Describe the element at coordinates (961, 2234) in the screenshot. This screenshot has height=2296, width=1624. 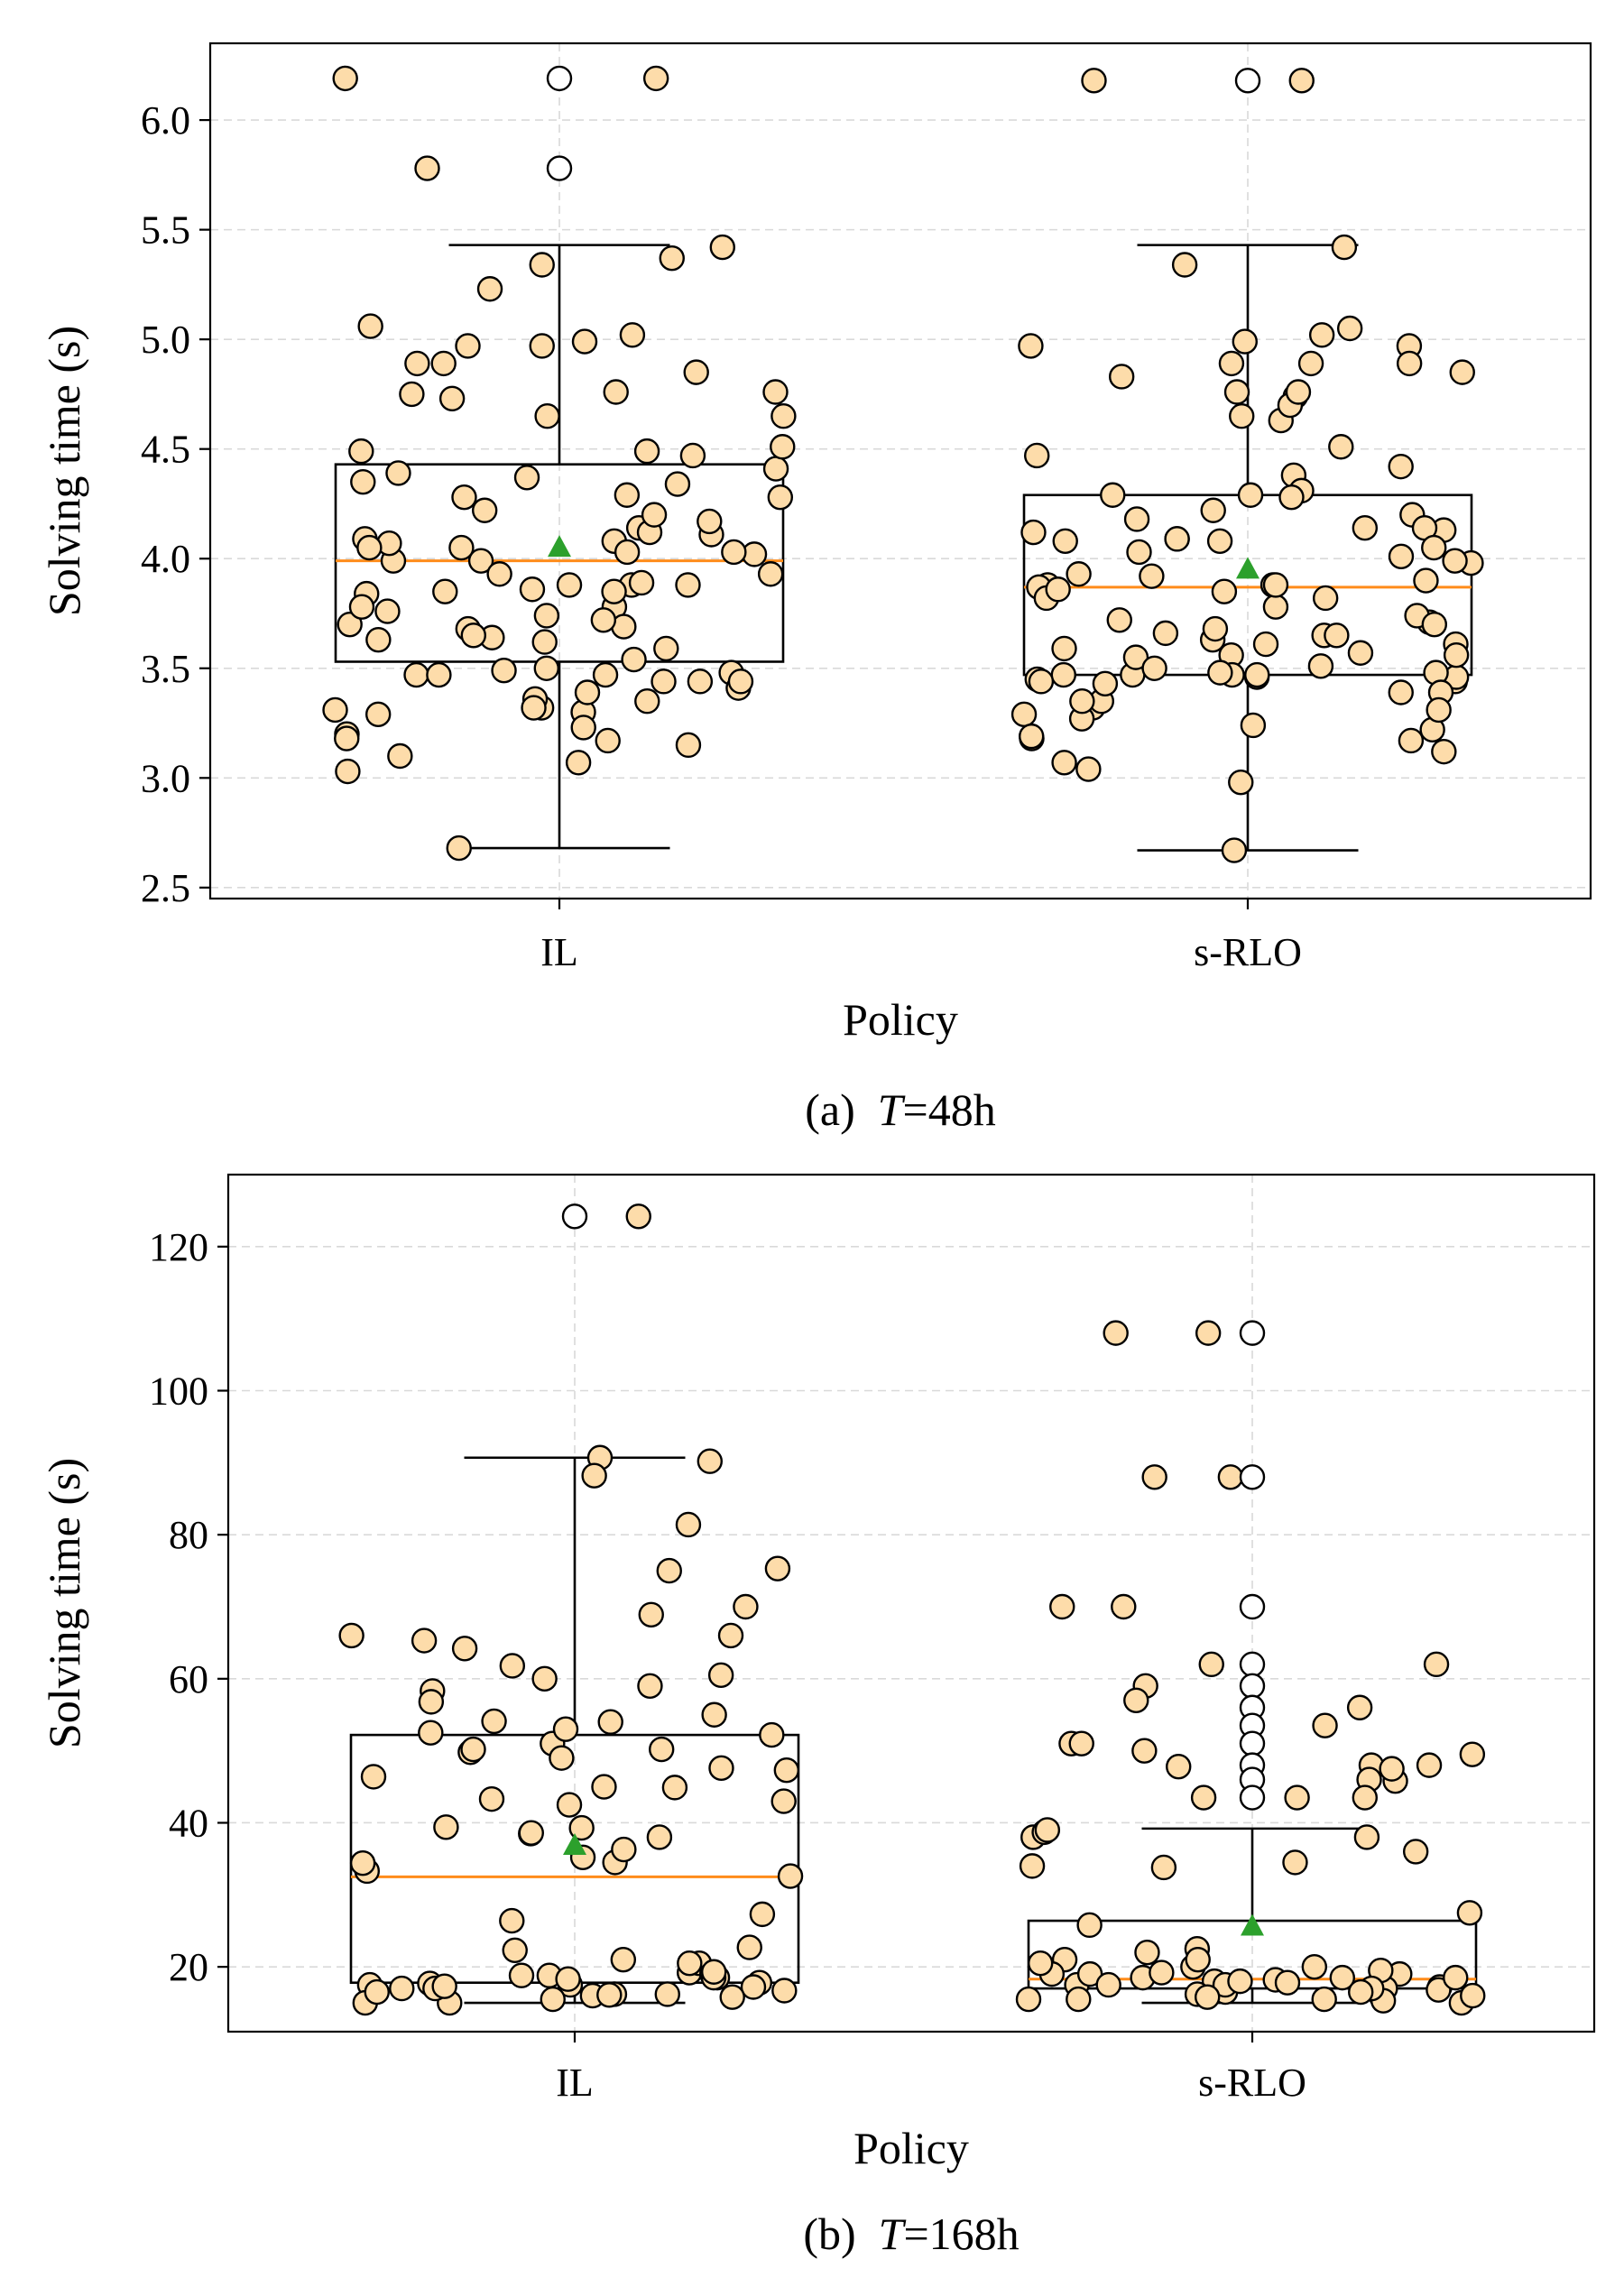
I see `panel-b-caption-suffix: =168h` at that location.